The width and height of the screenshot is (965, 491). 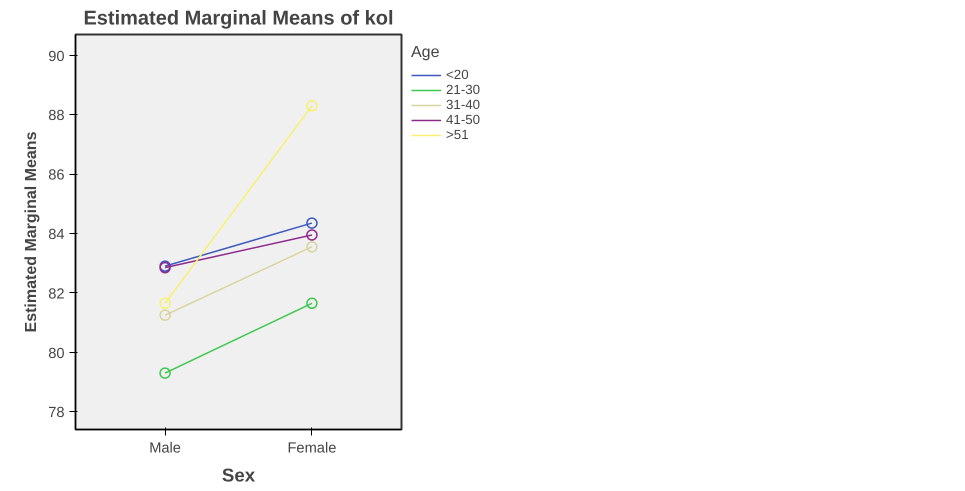 I want to click on y-tick-label: 90, so click(x=56, y=56).